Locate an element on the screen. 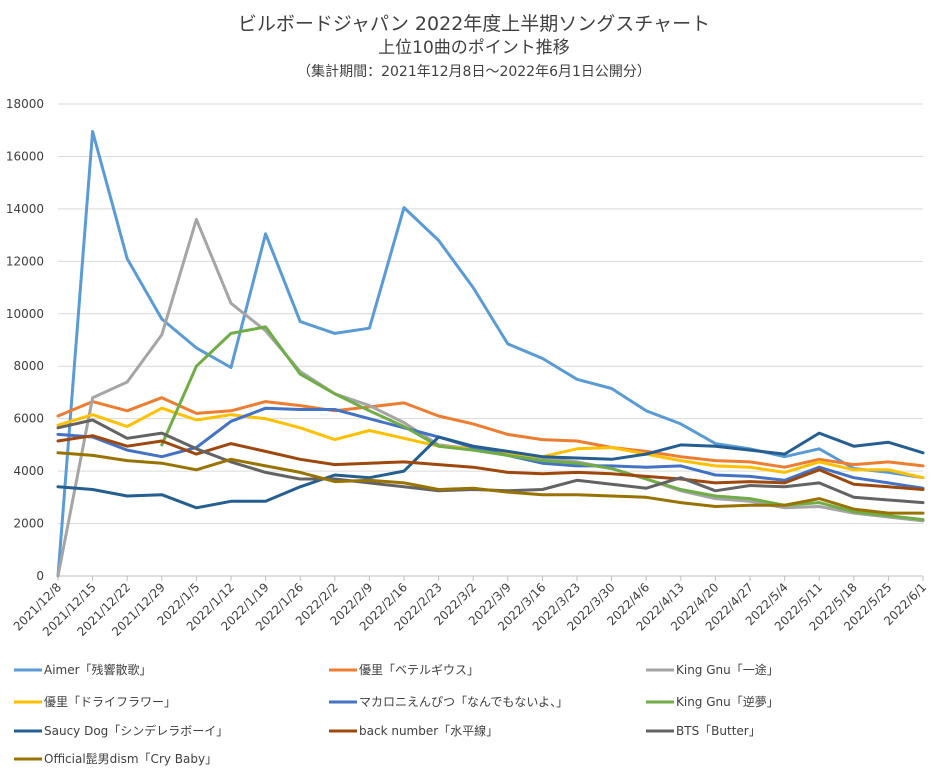 This screenshot has width=948, height=775. legend-label: King Gnu「逆夢」 is located at coordinates (727, 701).